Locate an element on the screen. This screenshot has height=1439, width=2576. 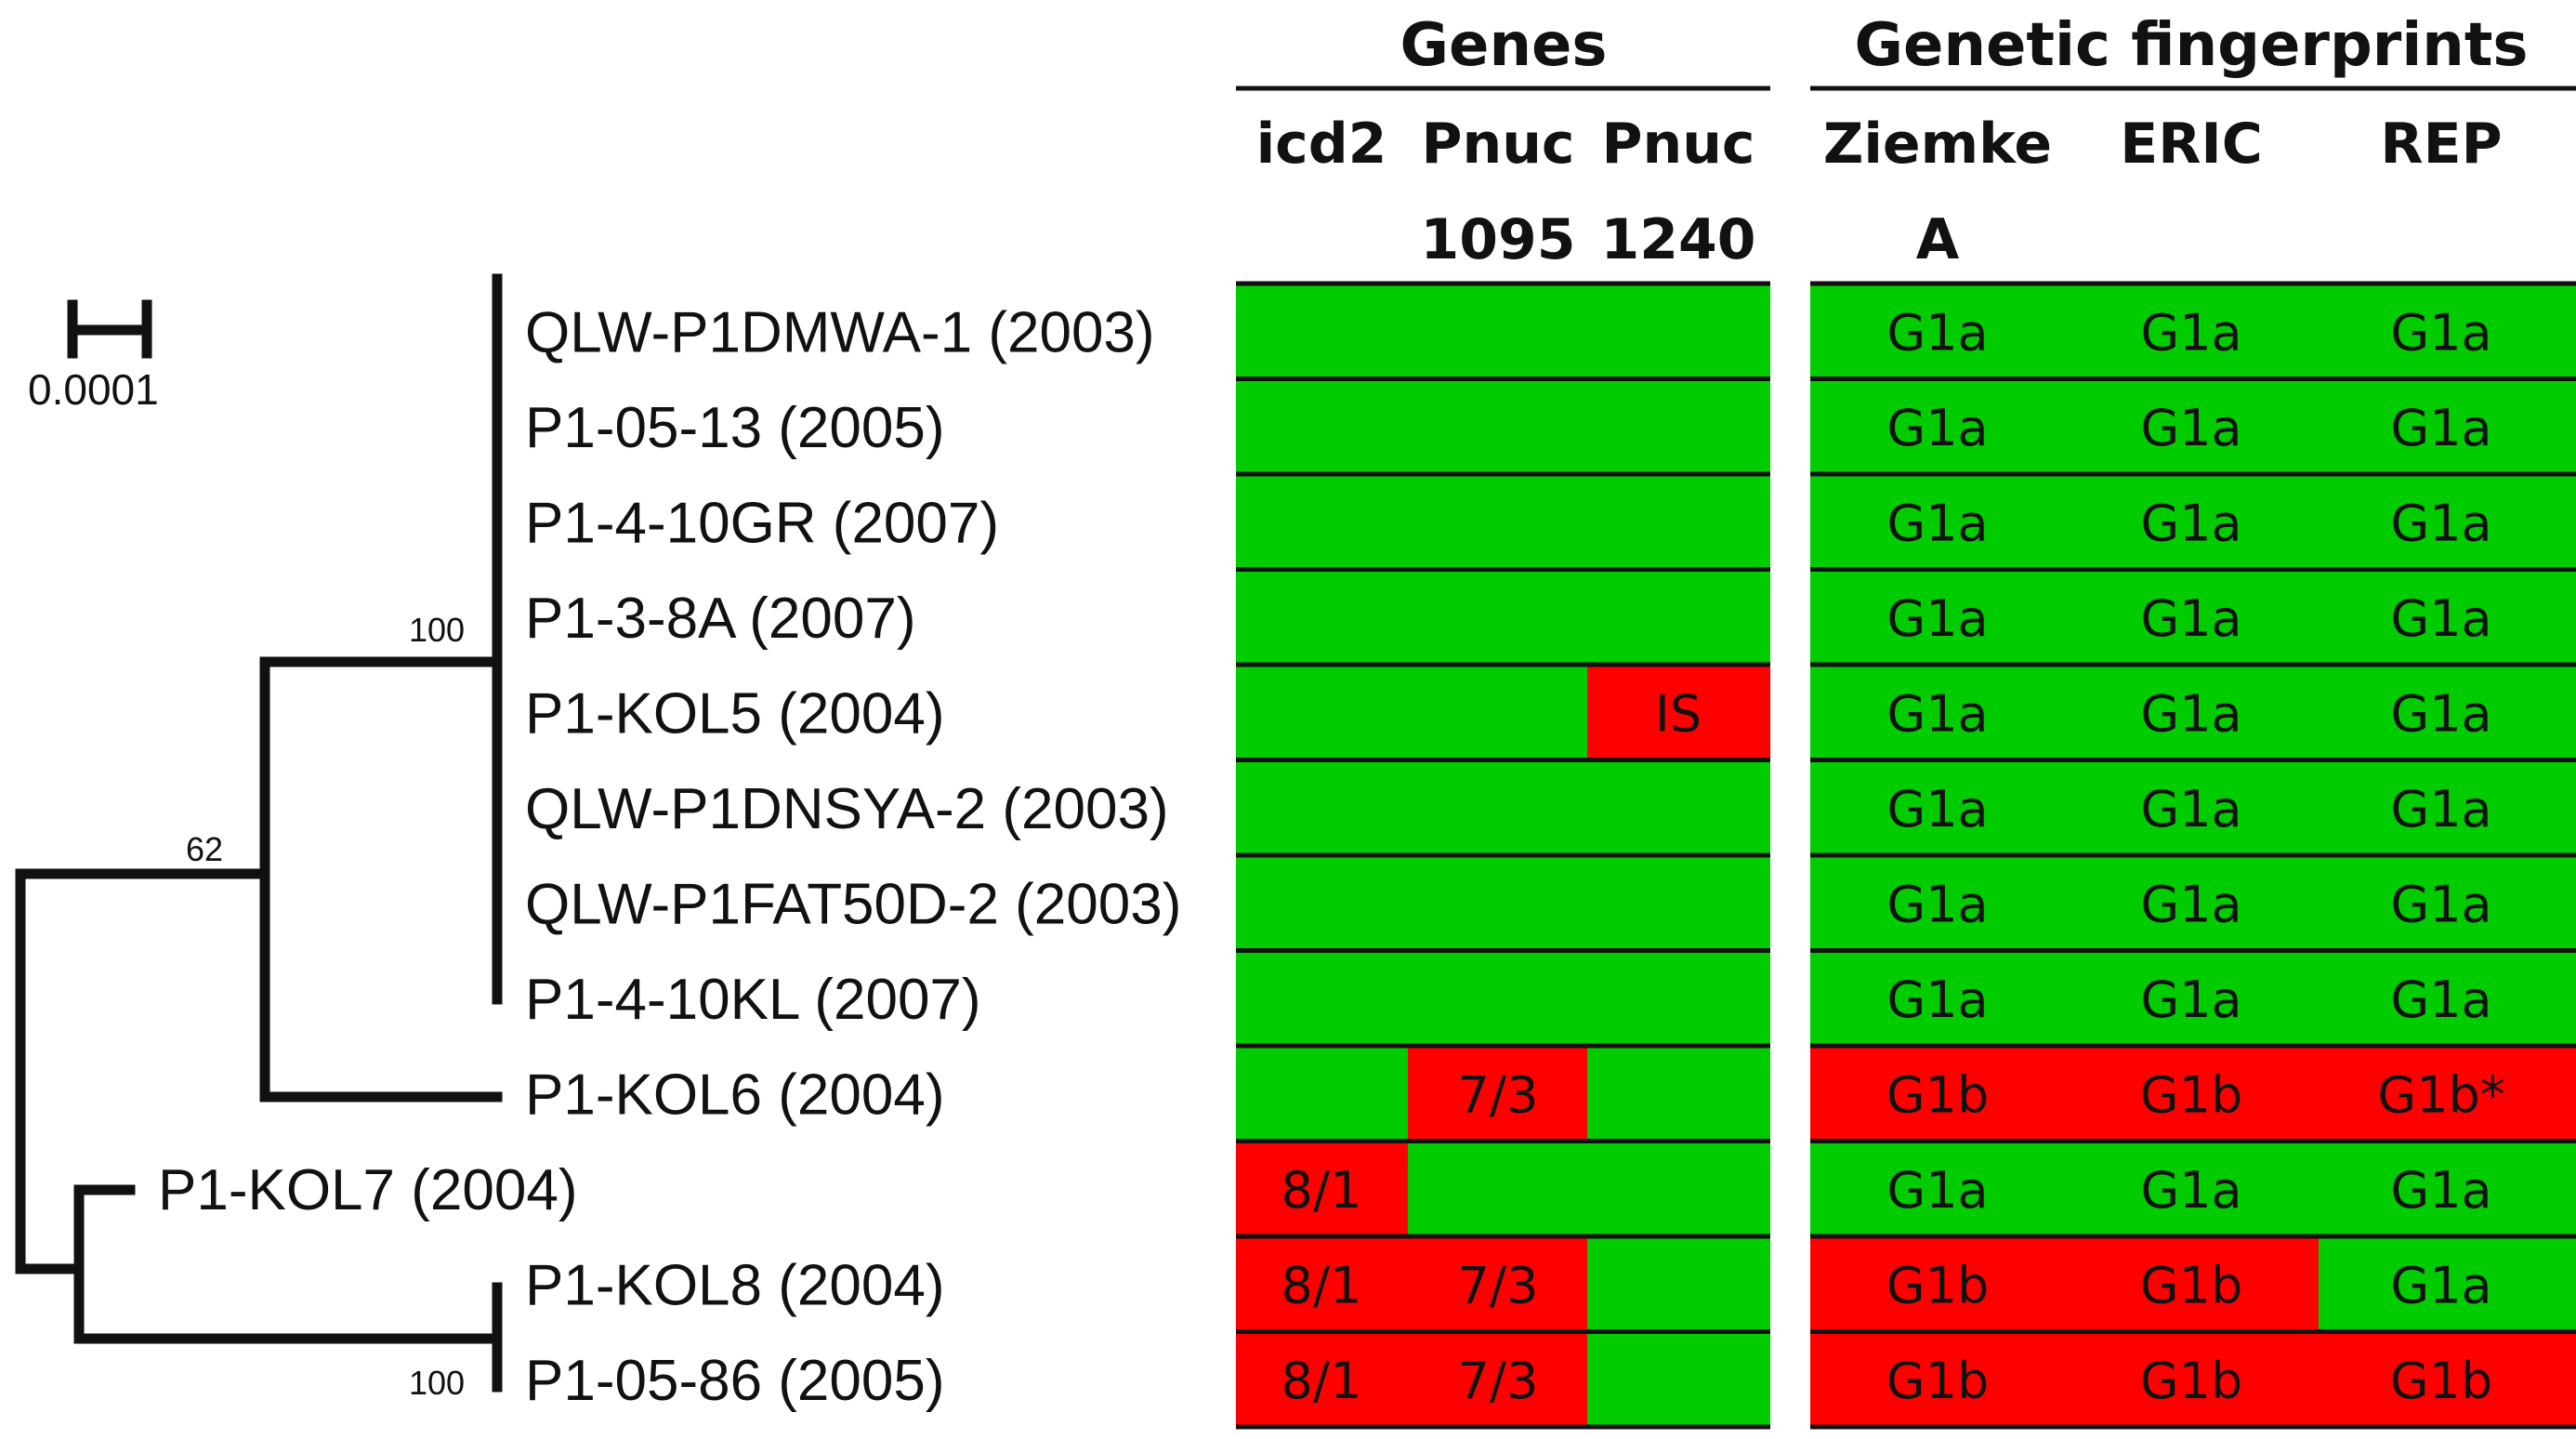
genes-header: Genes is located at coordinates (1504, 45).